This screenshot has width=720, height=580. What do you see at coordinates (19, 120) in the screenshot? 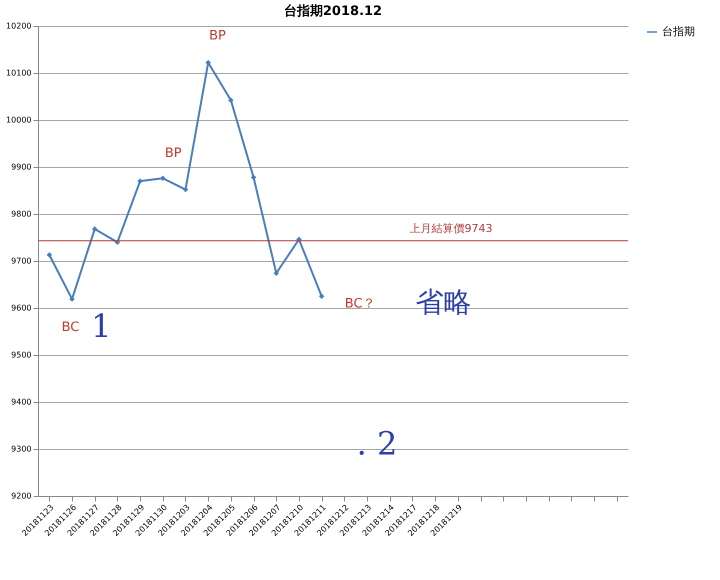
I see `y-tick-label: 10000` at bounding box center [19, 120].